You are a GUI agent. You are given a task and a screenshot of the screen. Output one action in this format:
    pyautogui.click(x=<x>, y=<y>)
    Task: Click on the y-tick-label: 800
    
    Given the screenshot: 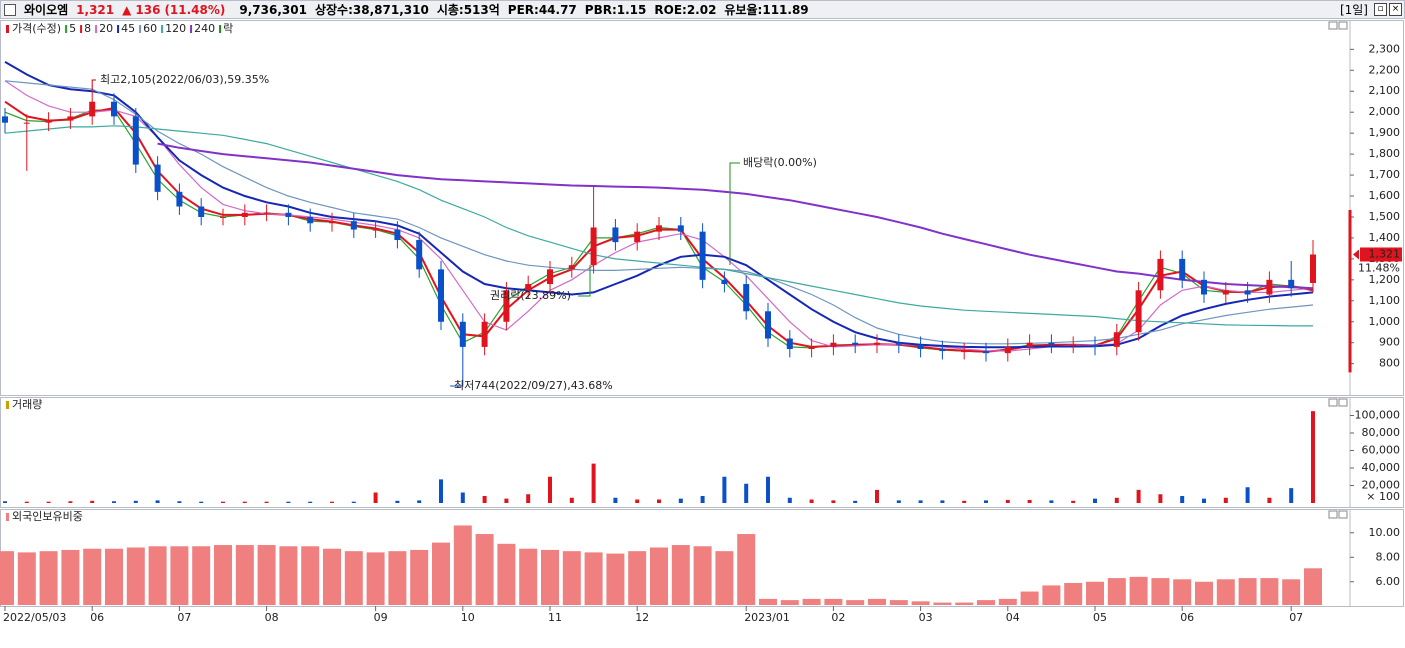 What is the action you would take?
    pyautogui.click(x=1389, y=363)
    